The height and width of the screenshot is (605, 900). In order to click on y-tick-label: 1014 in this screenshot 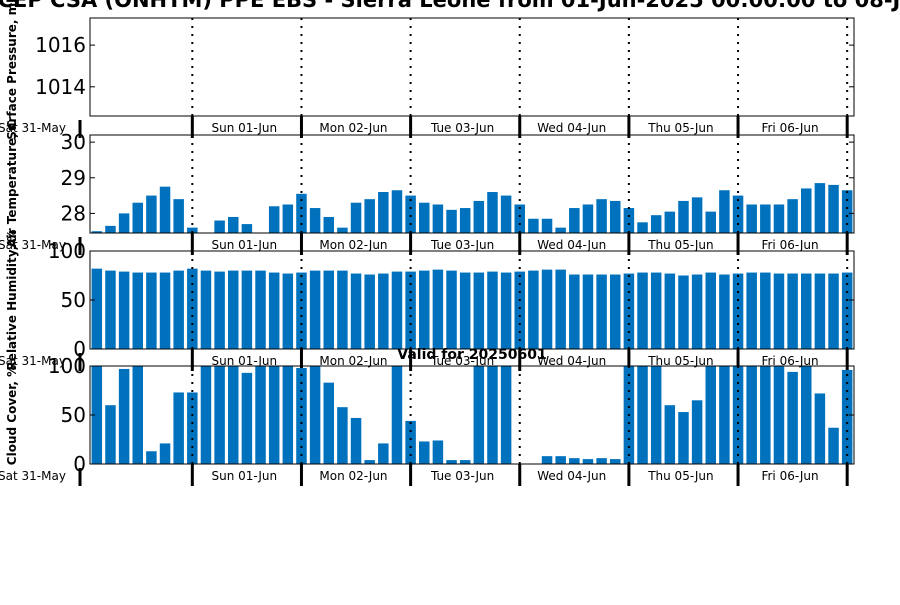, I will do `click(60, 87)`.